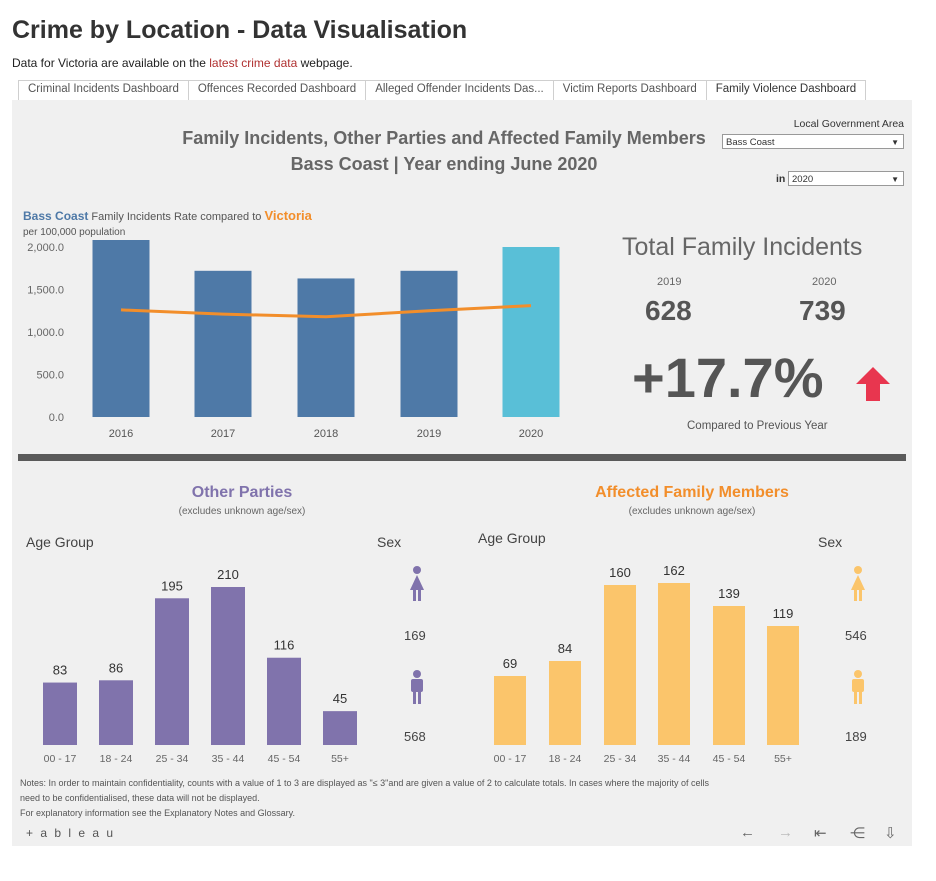 Image resolution: width=936 pixels, height=881 pixels. I want to click on affected-members-subtitle: (excludes unknown age/sex), so click(692, 511).